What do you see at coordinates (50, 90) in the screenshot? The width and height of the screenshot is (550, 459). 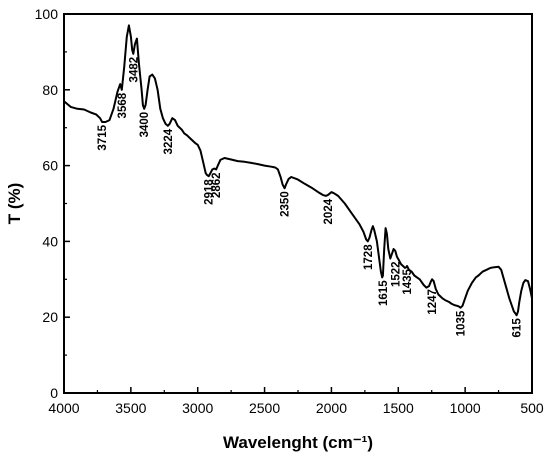 I see `y-tick-label: 80` at bounding box center [50, 90].